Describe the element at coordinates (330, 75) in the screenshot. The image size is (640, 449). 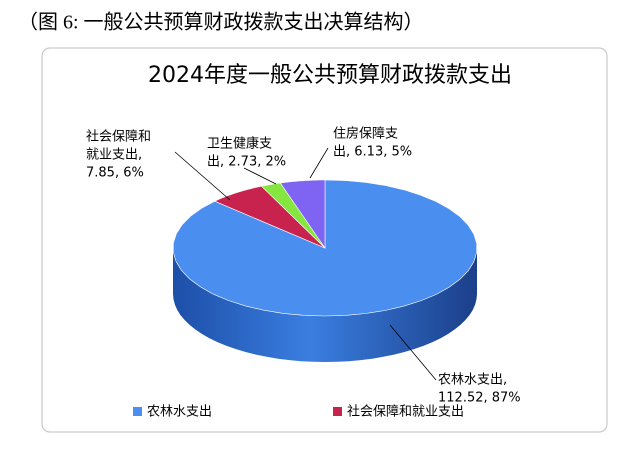
I see `chart-title: 2024年度一般公共预算财政拨款支出` at that location.